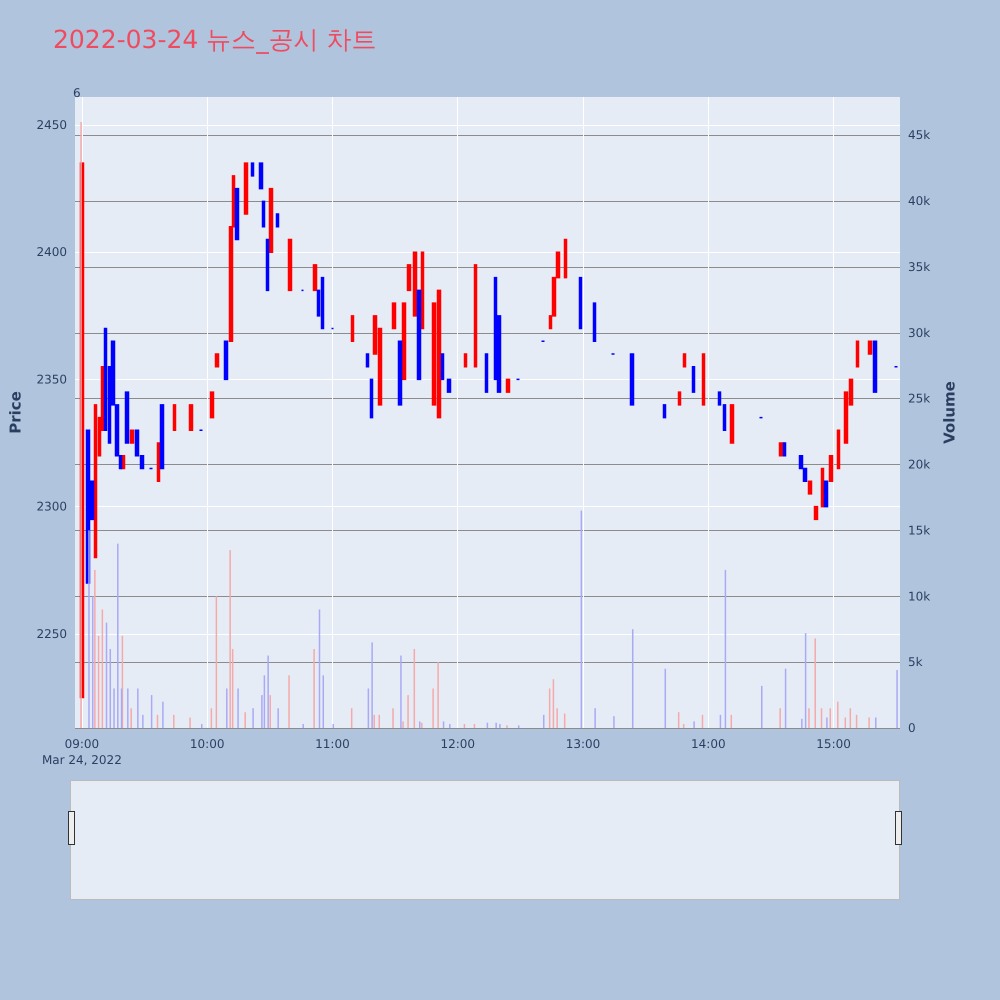 This screenshot has height=1000, width=1000. What do you see at coordinates (215, 39) in the screenshot?
I see `chart-title: 2022-03-24 뉴스_공시 차트` at bounding box center [215, 39].